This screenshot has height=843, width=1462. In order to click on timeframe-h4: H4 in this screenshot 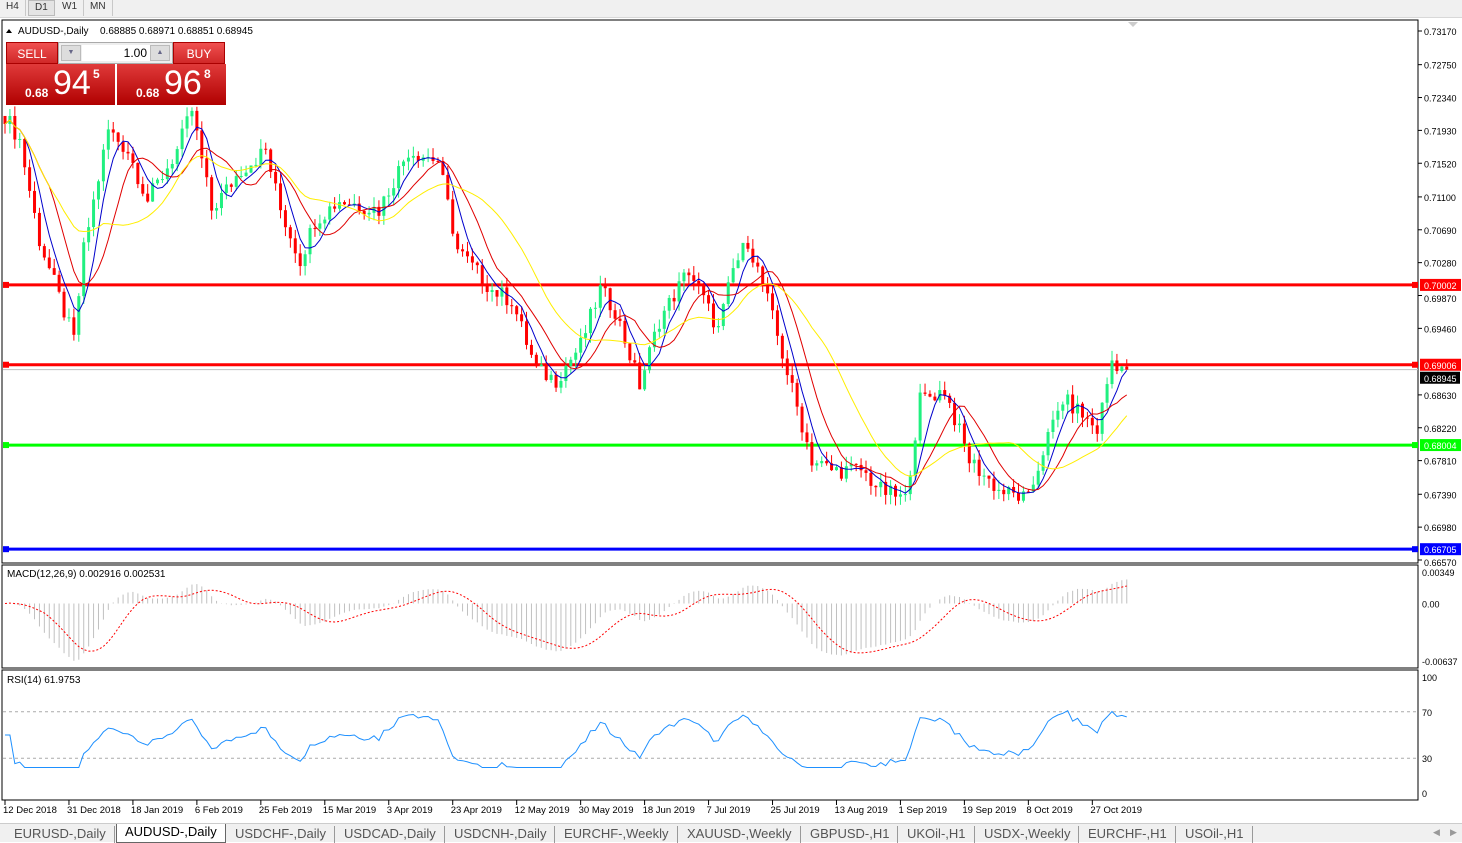, I will do `click(13, 8)`.